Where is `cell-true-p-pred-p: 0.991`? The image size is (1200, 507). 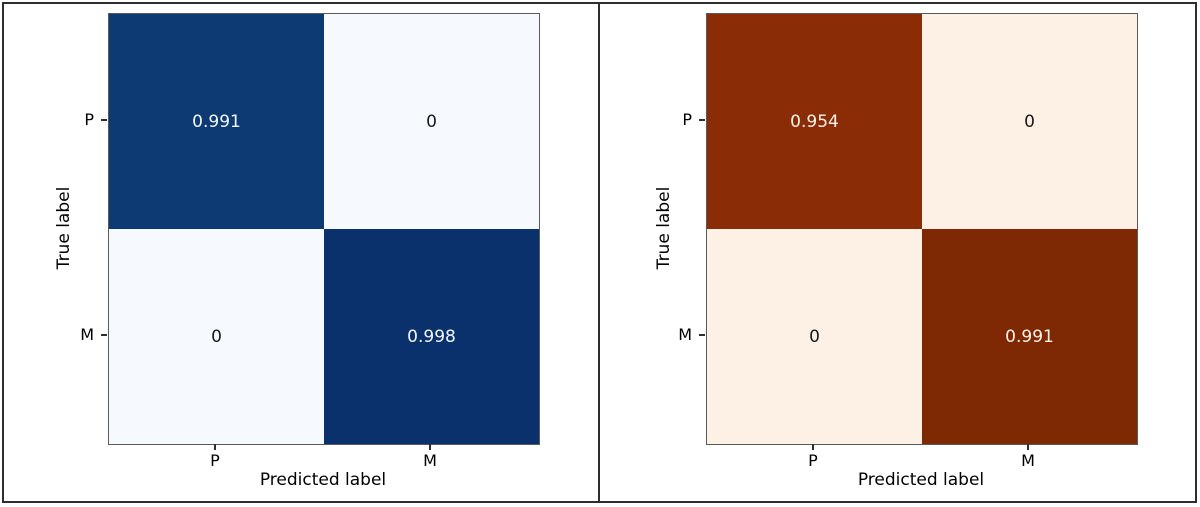 cell-true-p-pred-p: 0.991 is located at coordinates (216, 121).